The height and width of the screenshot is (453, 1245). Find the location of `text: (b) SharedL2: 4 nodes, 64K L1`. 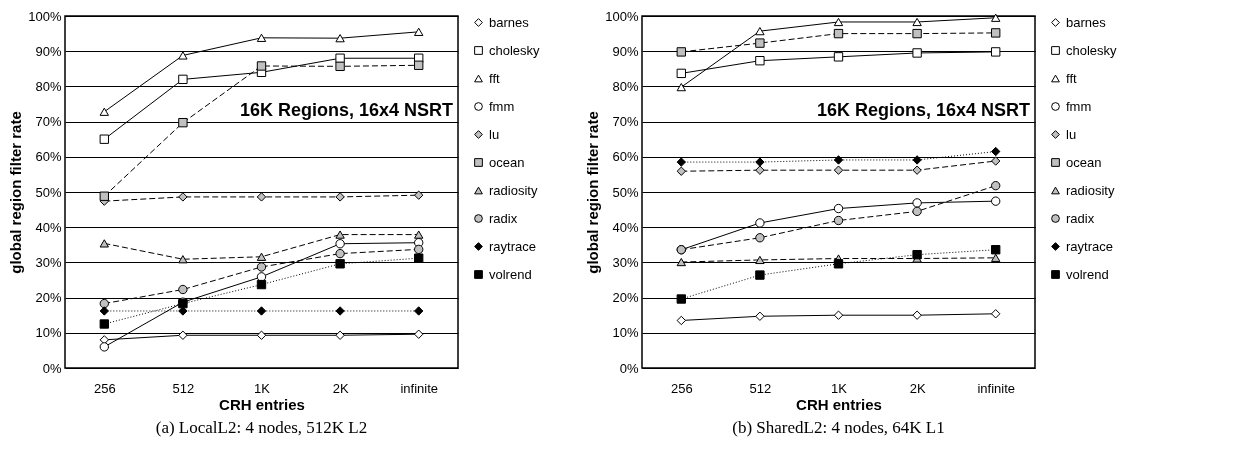

text: (b) SharedL2: 4 nodes, 64K L1 is located at coordinates (838, 427).